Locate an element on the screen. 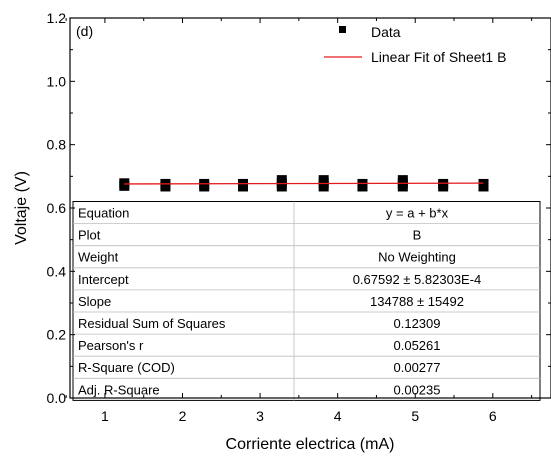 This screenshot has width=551, height=460. table-row-value: 0.00235 is located at coordinates (417, 389).